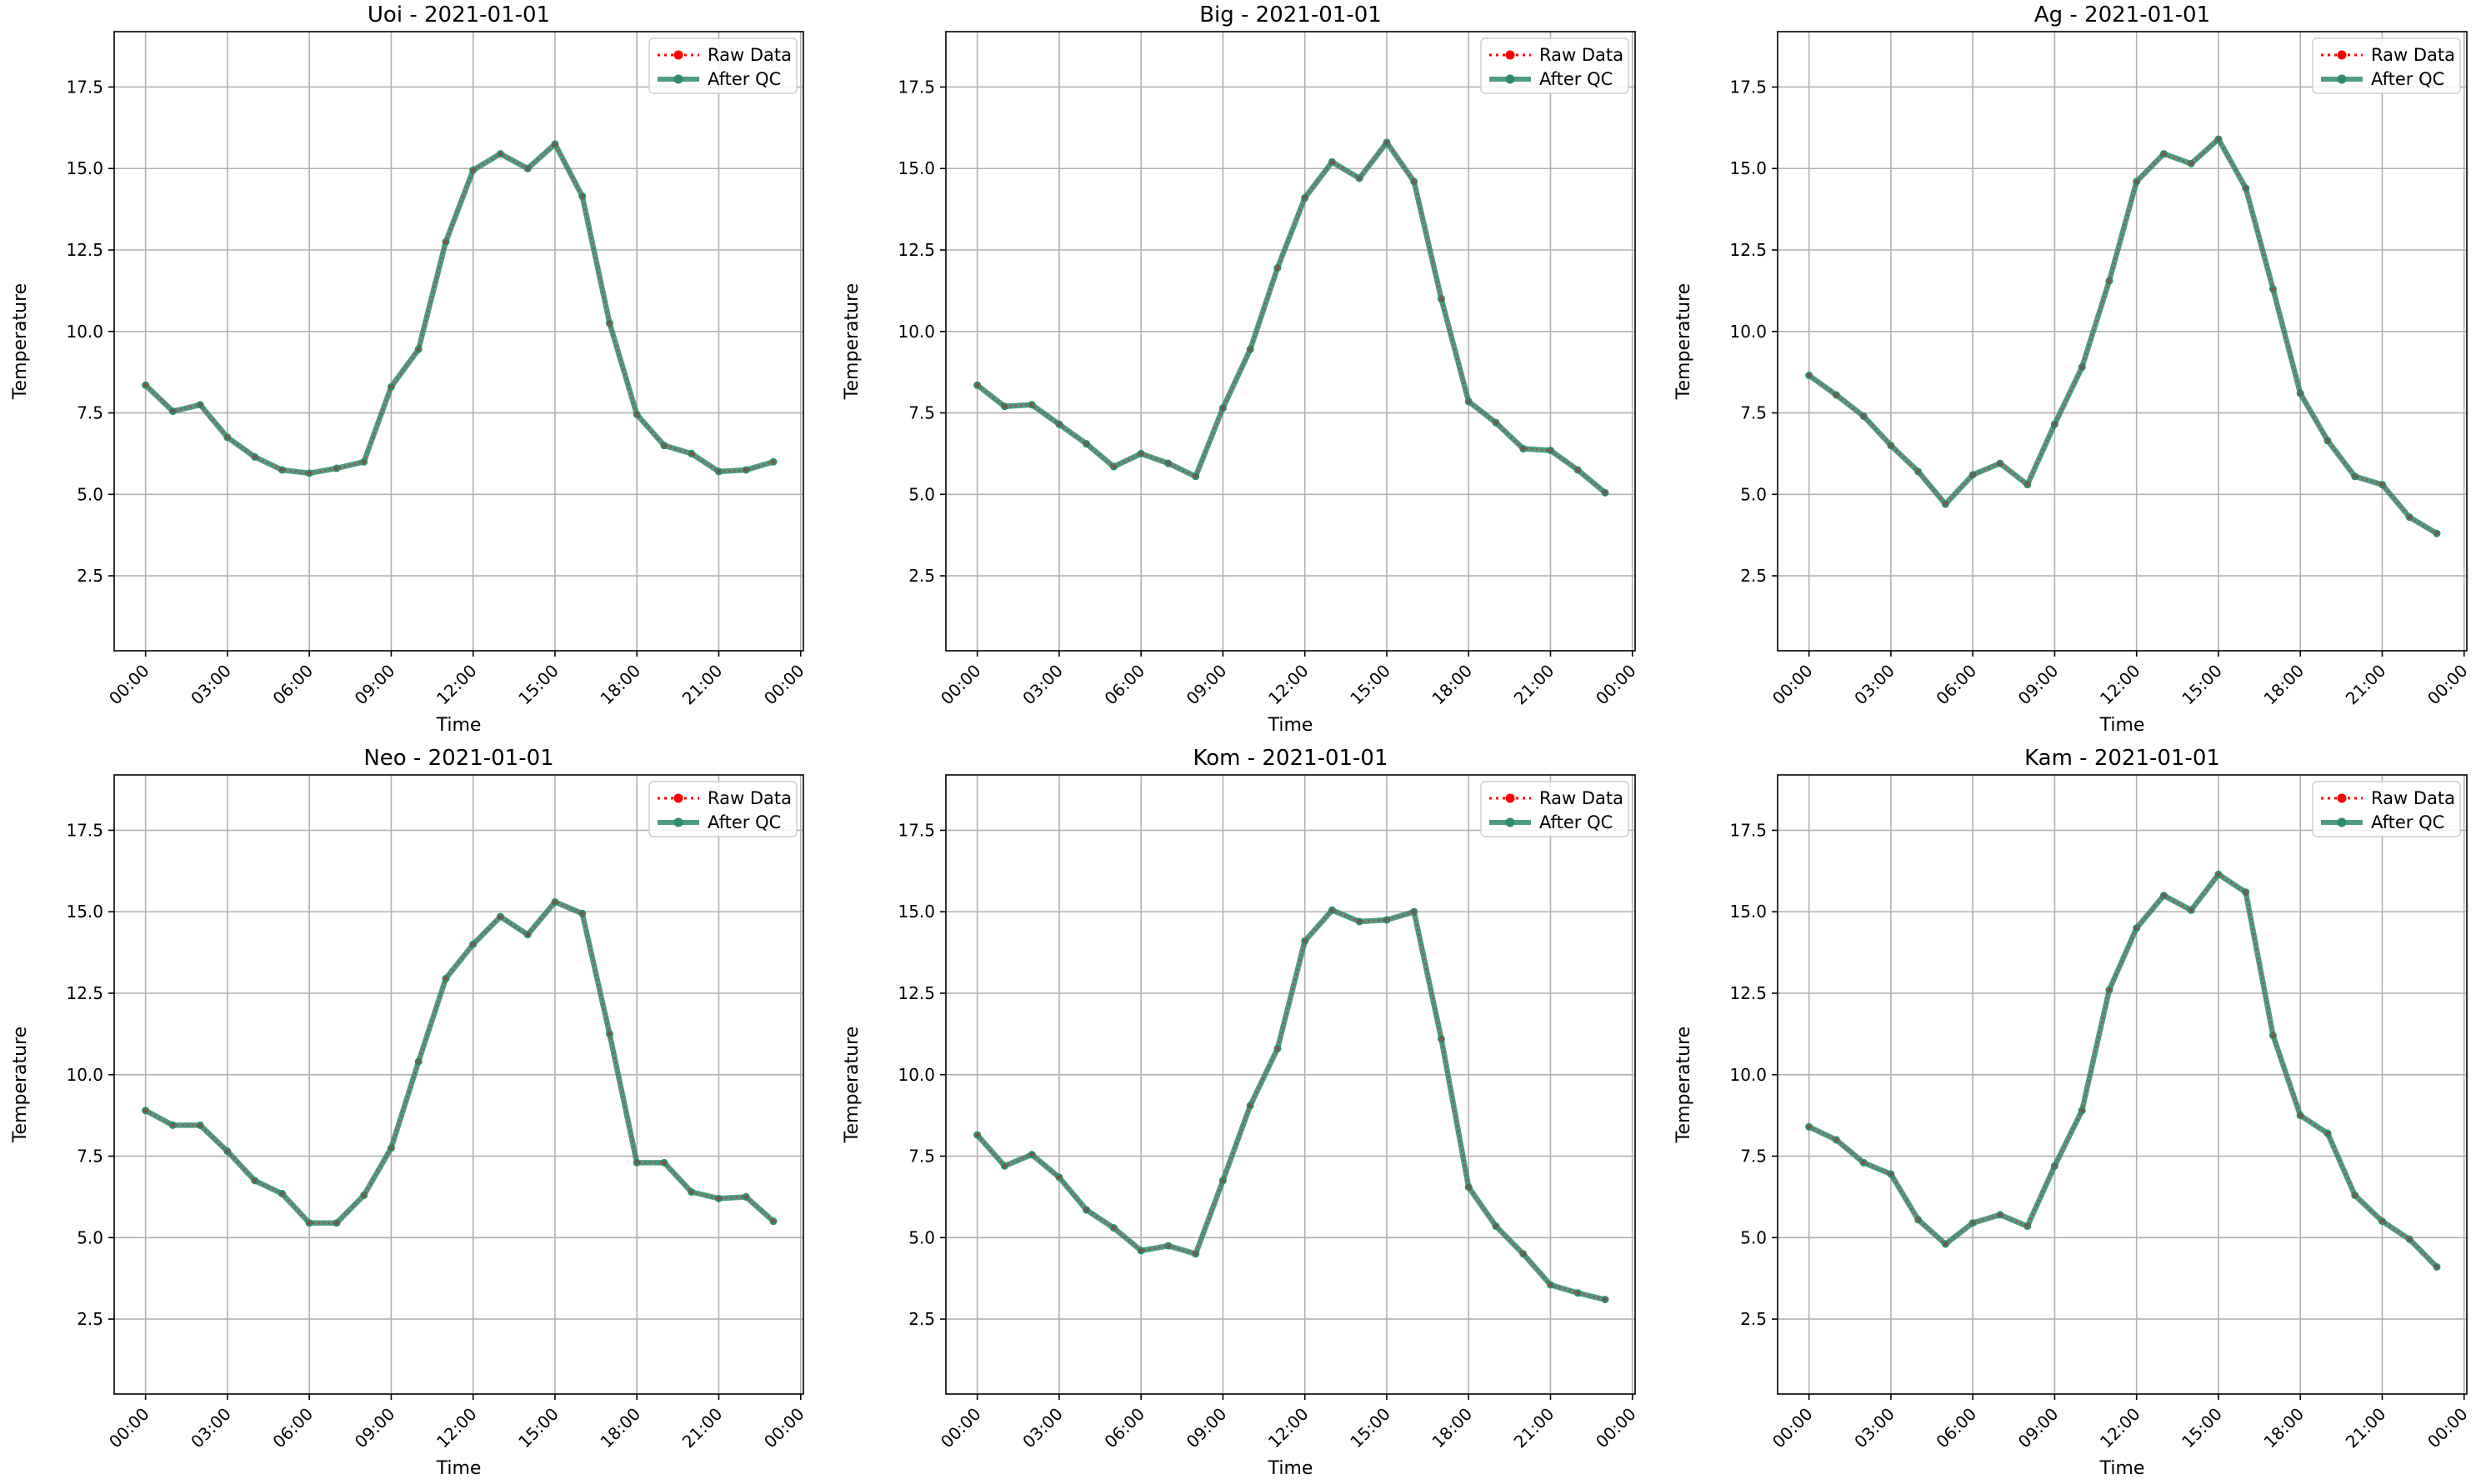  What do you see at coordinates (1534, 685) in the screenshot?
I see `x-tick-label: 21:00` at bounding box center [1534, 685].